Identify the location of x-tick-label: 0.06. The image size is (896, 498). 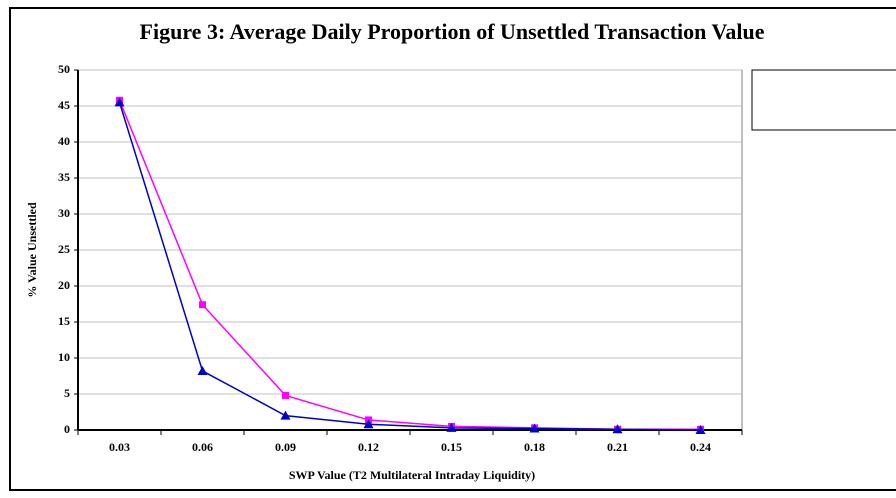
(202, 447).